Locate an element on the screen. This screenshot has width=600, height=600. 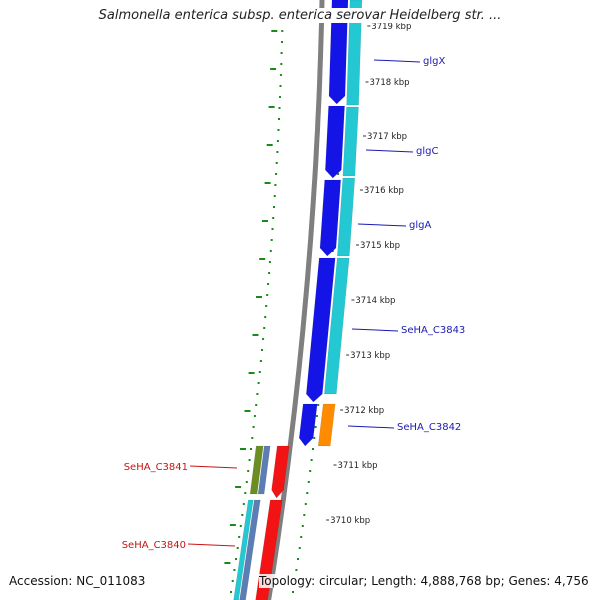
ruler-tick-label: 3716 kbp is located at coordinates (384, 191).